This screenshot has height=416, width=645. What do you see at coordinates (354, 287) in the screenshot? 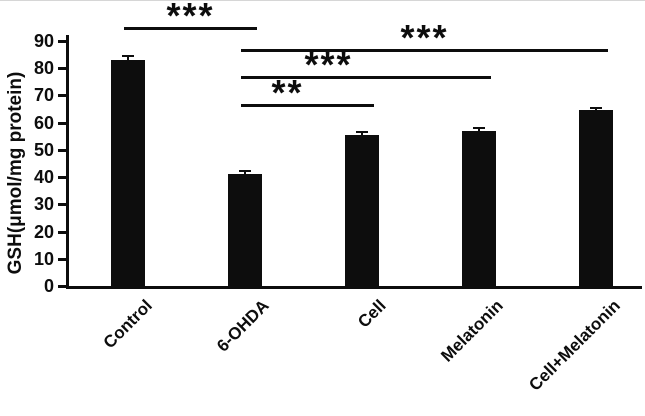
I see `x-axis-line` at bounding box center [354, 287].